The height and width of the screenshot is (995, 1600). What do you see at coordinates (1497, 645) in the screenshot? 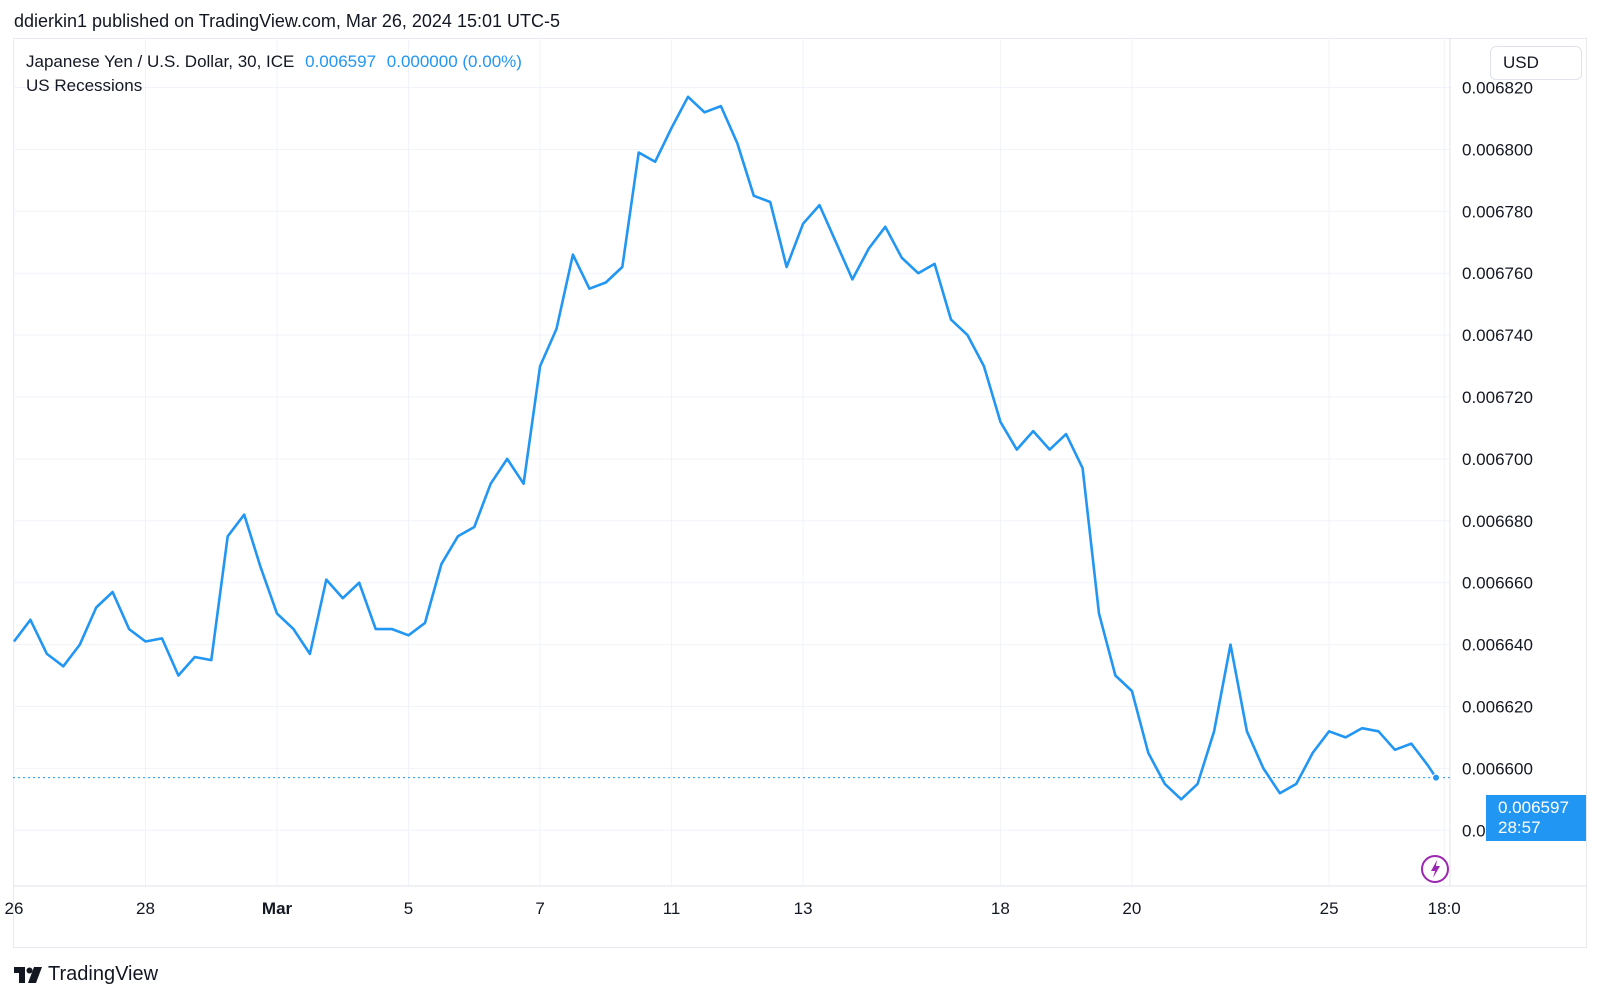
I see `price-tick-label: 0.006640` at bounding box center [1497, 645].